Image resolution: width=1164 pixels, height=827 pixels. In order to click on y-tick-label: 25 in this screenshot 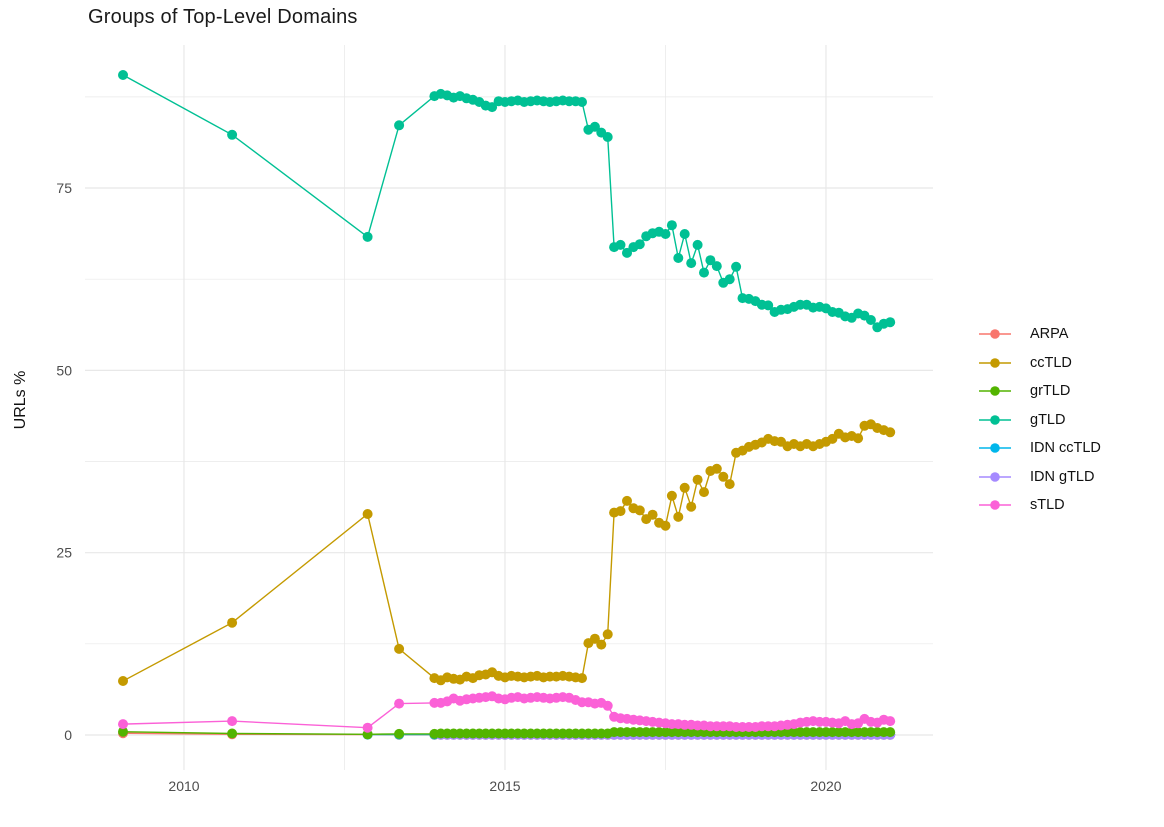, I will do `click(64, 553)`.